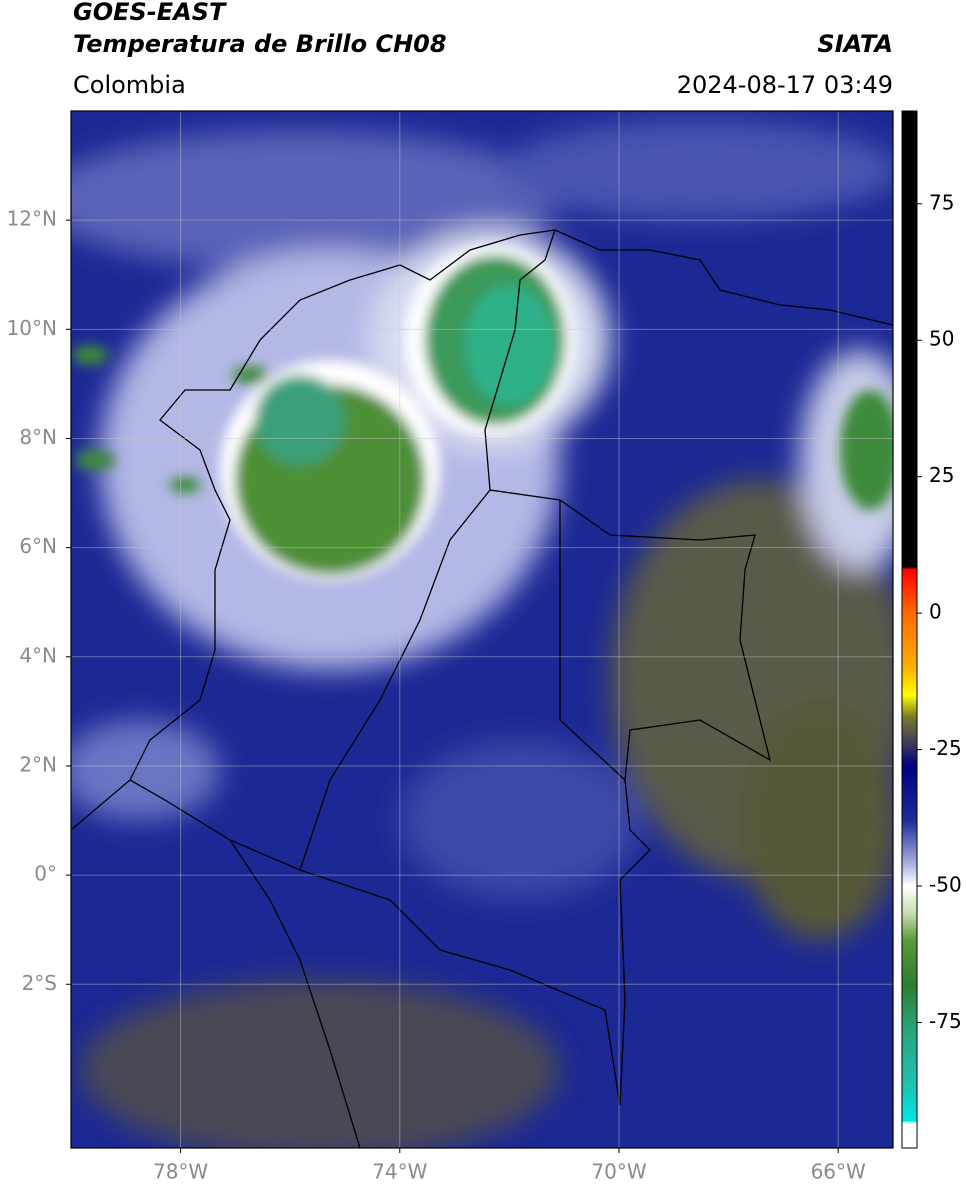  I want to click on colorbar, so click(909, 629).